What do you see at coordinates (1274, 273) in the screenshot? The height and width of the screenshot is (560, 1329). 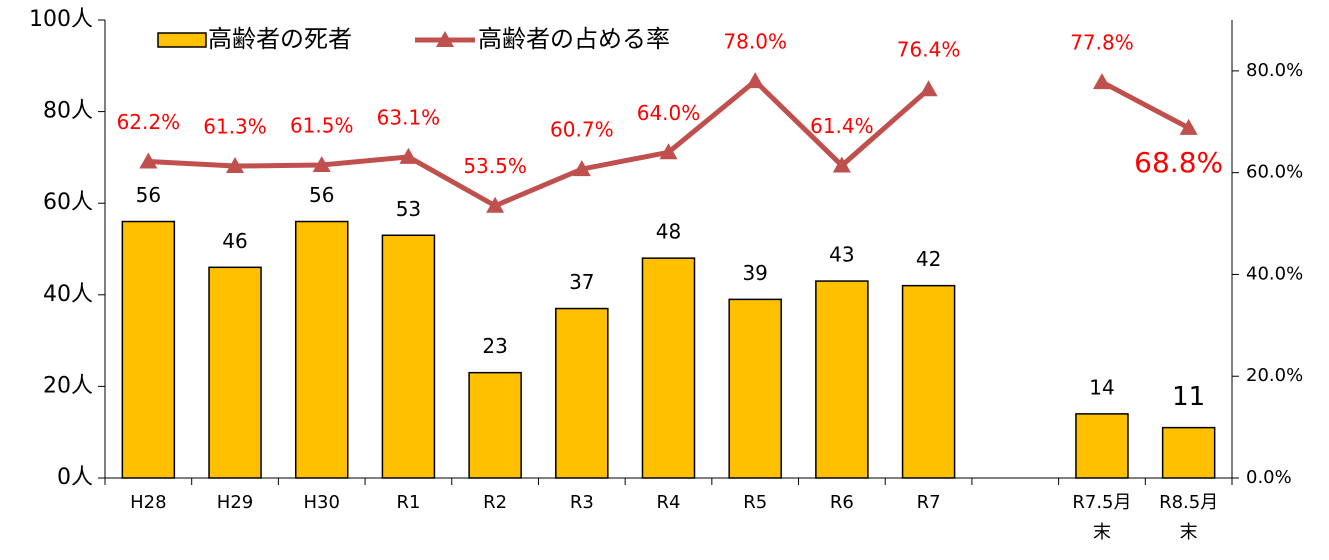 I see `y2-tick-label: 40.0%` at bounding box center [1274, 273].